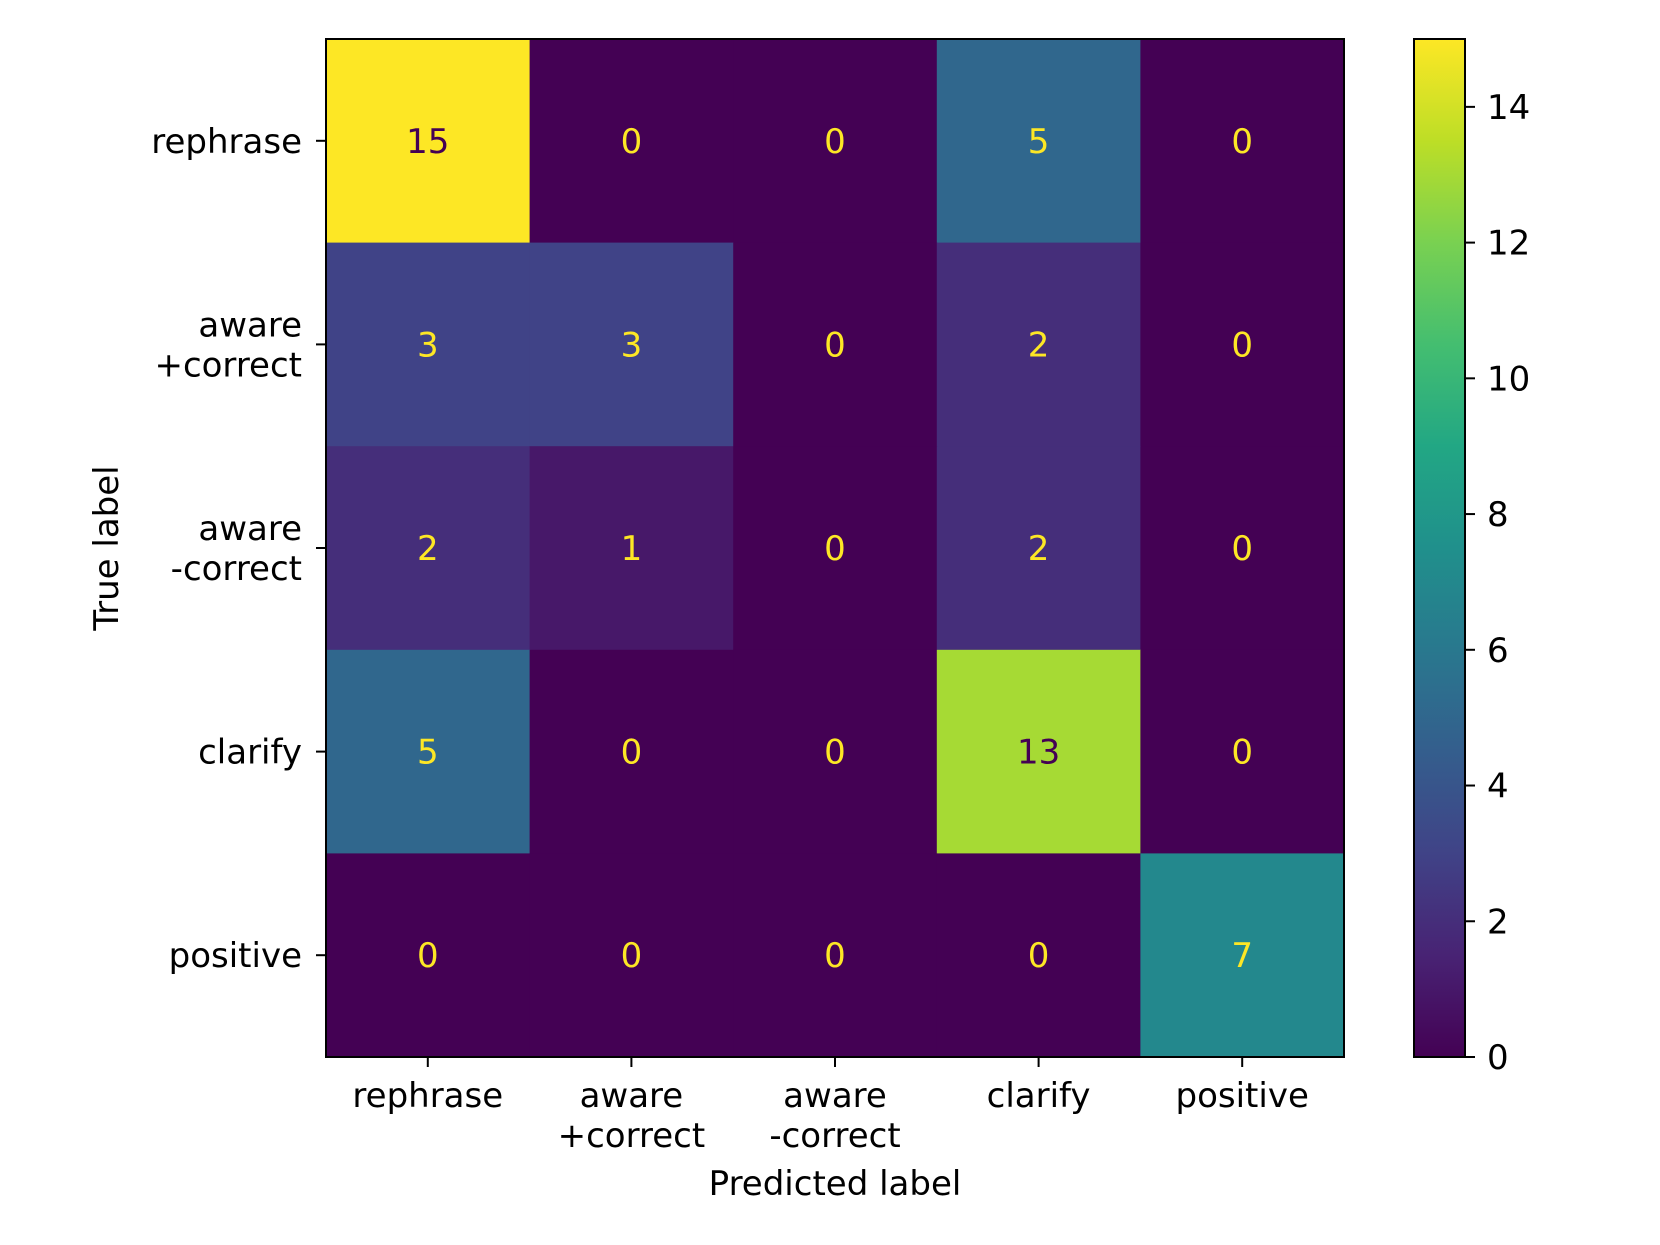  I want to click on y-axis-label: True label, so click(107, 548).